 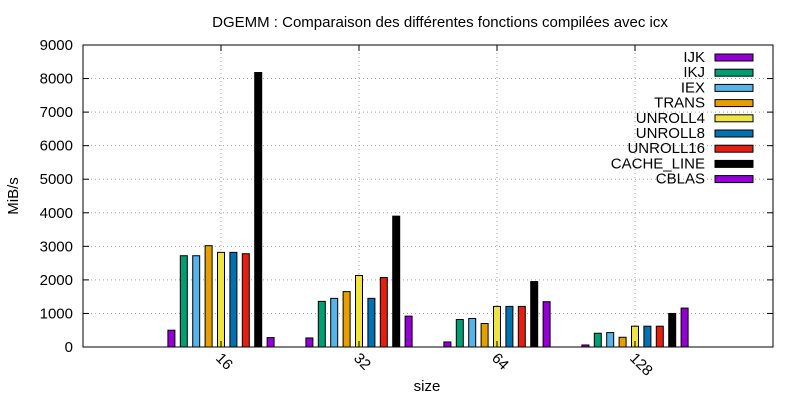 What do you see at coordinates (658, 163) in the screenshot?
I see `legend-label-cache_line: CACHE_LINE` at bounding box center [658, 163].